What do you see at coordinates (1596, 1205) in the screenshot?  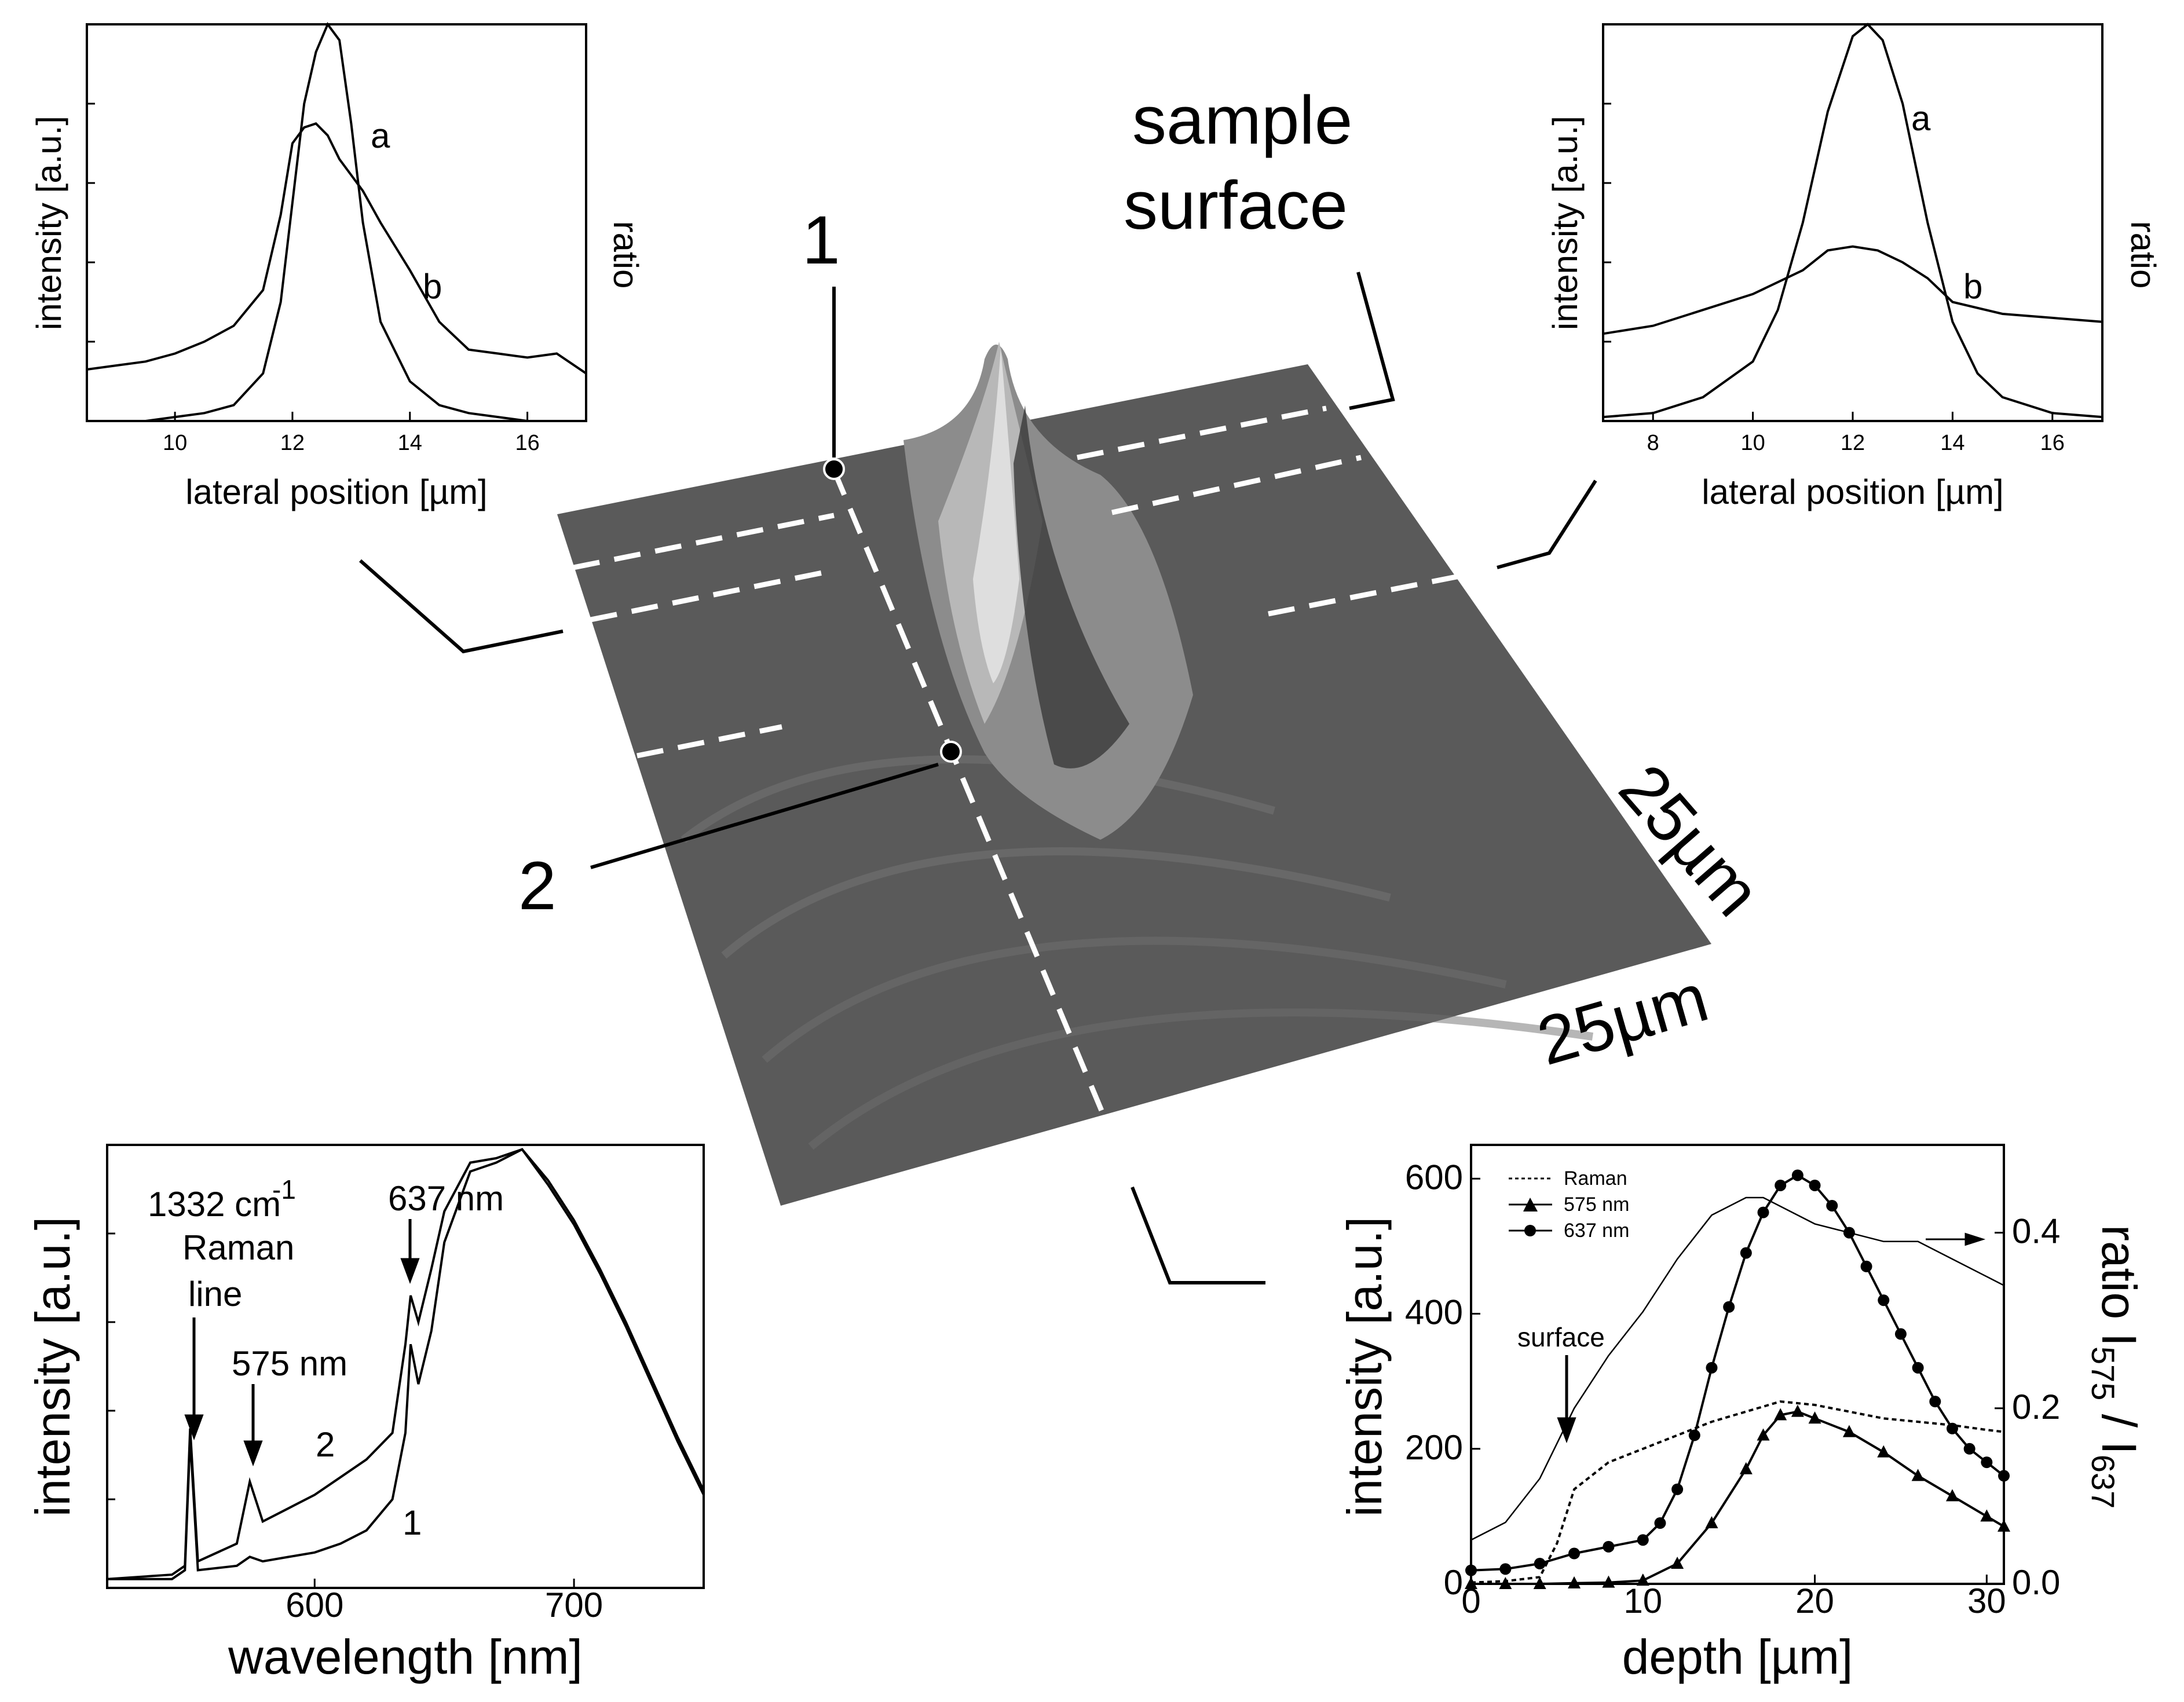 I see `legend-575: 575 nm` at bounding box center [1596, 1205].